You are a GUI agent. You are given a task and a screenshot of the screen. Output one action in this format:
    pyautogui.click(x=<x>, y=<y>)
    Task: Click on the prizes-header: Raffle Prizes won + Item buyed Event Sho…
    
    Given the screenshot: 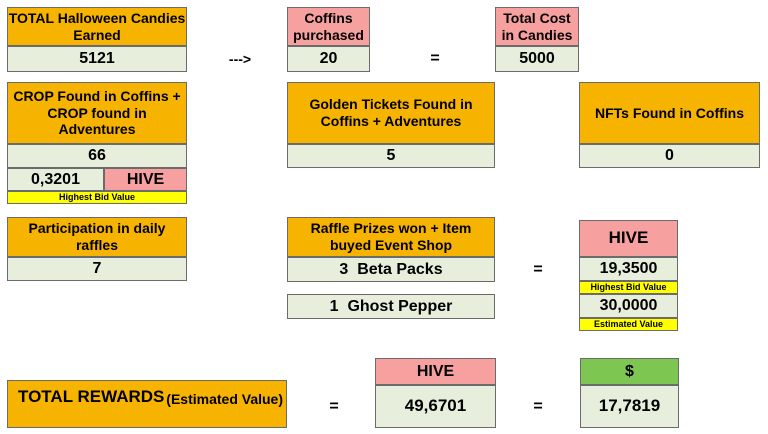 What is the action you would take?
    pyautogui.click(x=391, y=237)
    